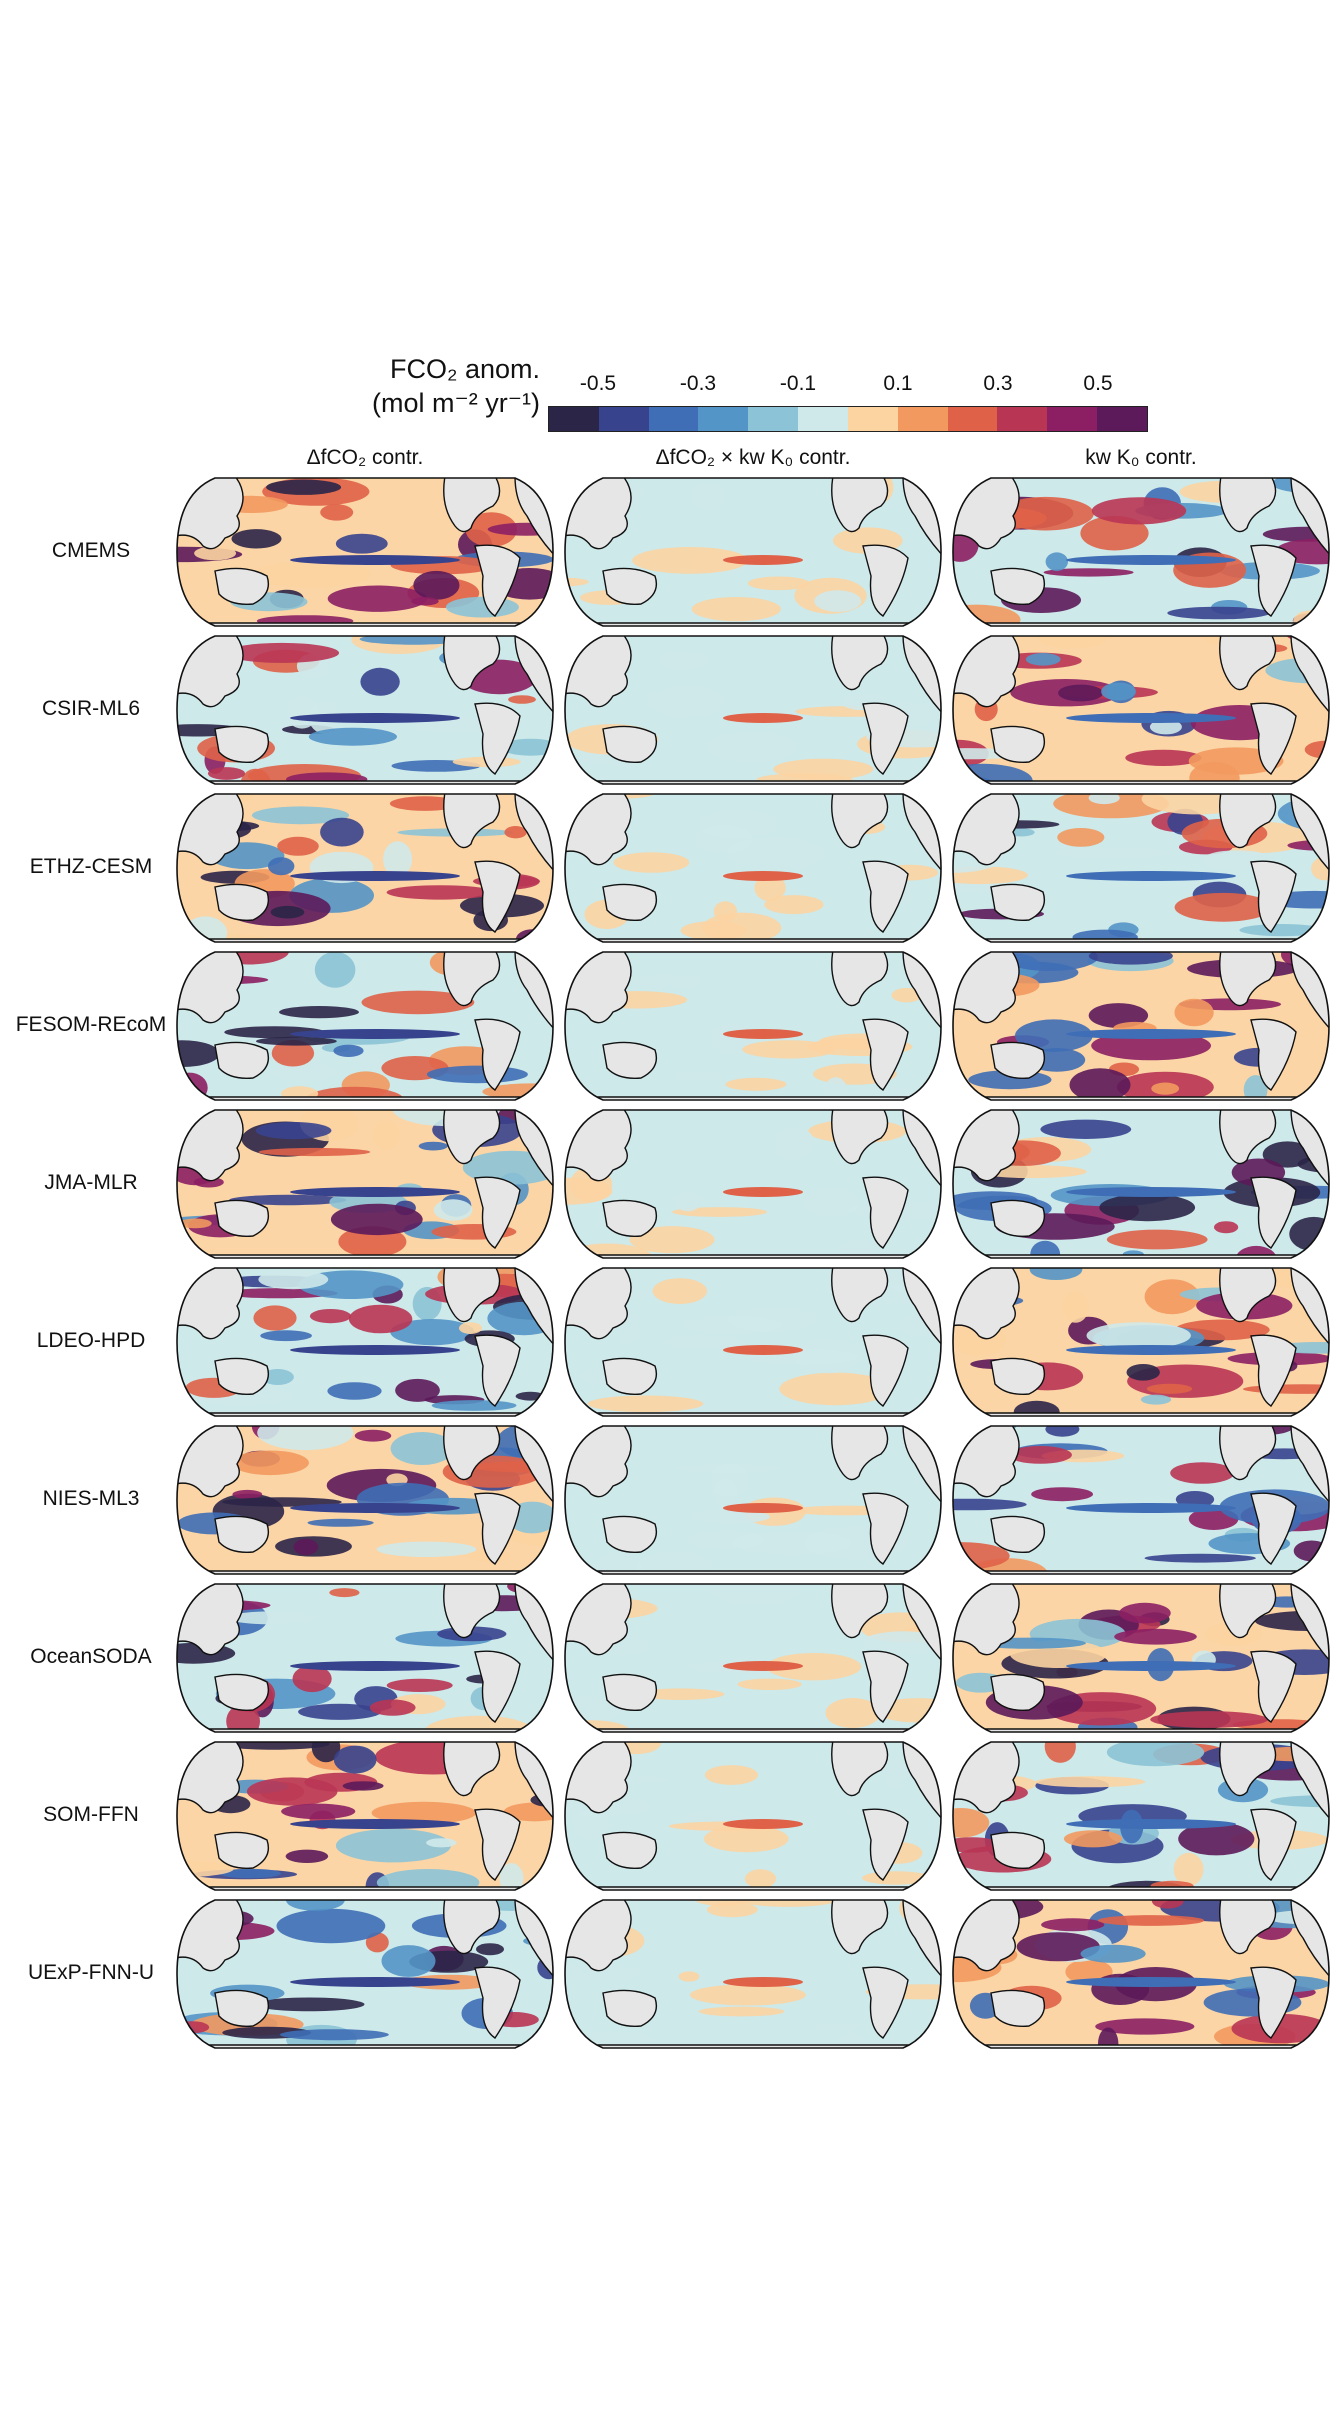 The image size is (1344, 2419). I want to click on colorbar-title-line1: FCO₂ anom., so click(464, 369).